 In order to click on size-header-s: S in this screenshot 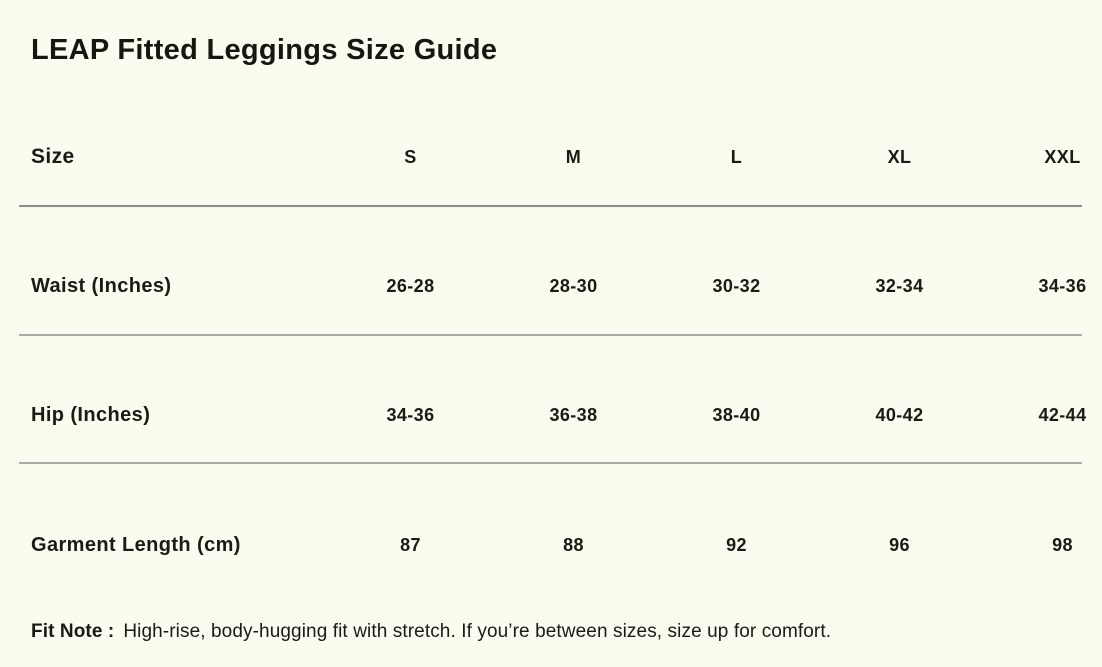, I will do `click(410, 156)`.